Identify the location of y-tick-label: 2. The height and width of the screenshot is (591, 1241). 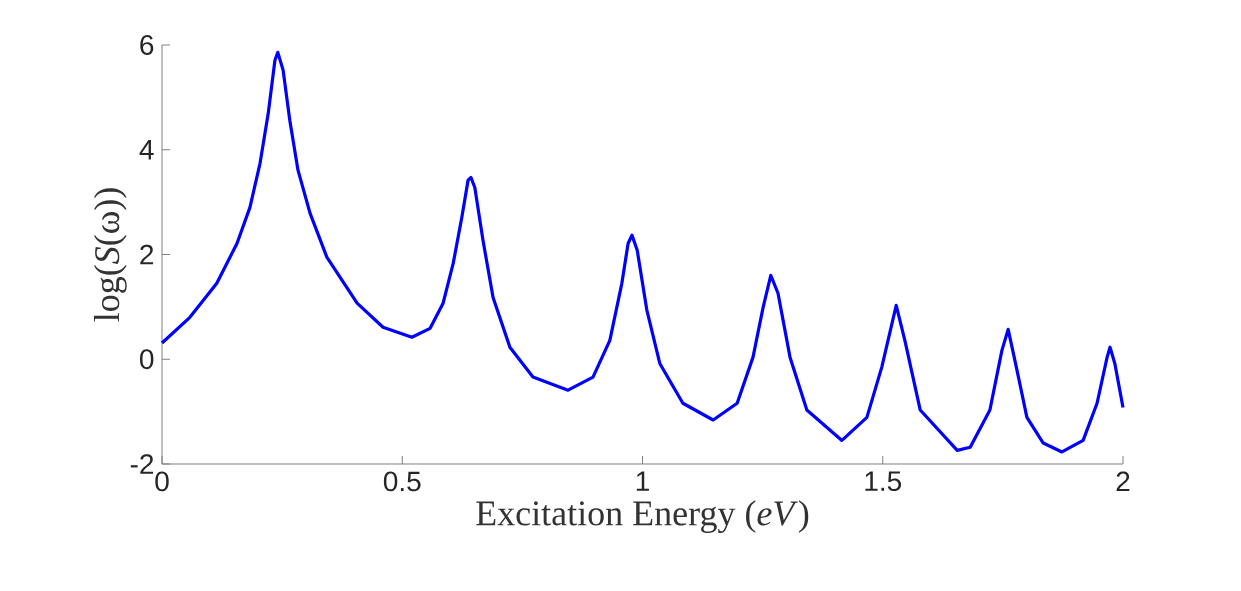
(147, 254).